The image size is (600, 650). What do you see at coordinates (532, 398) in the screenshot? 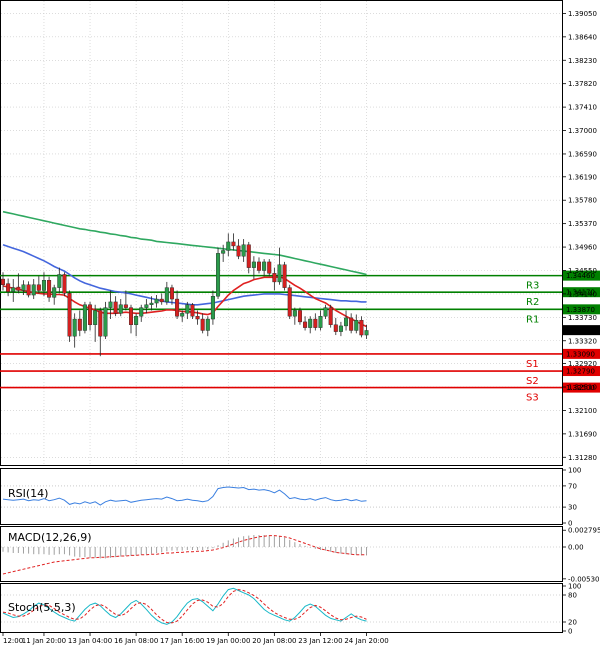
I see `level-name-s3: S3` at bounding box center [532, 398].